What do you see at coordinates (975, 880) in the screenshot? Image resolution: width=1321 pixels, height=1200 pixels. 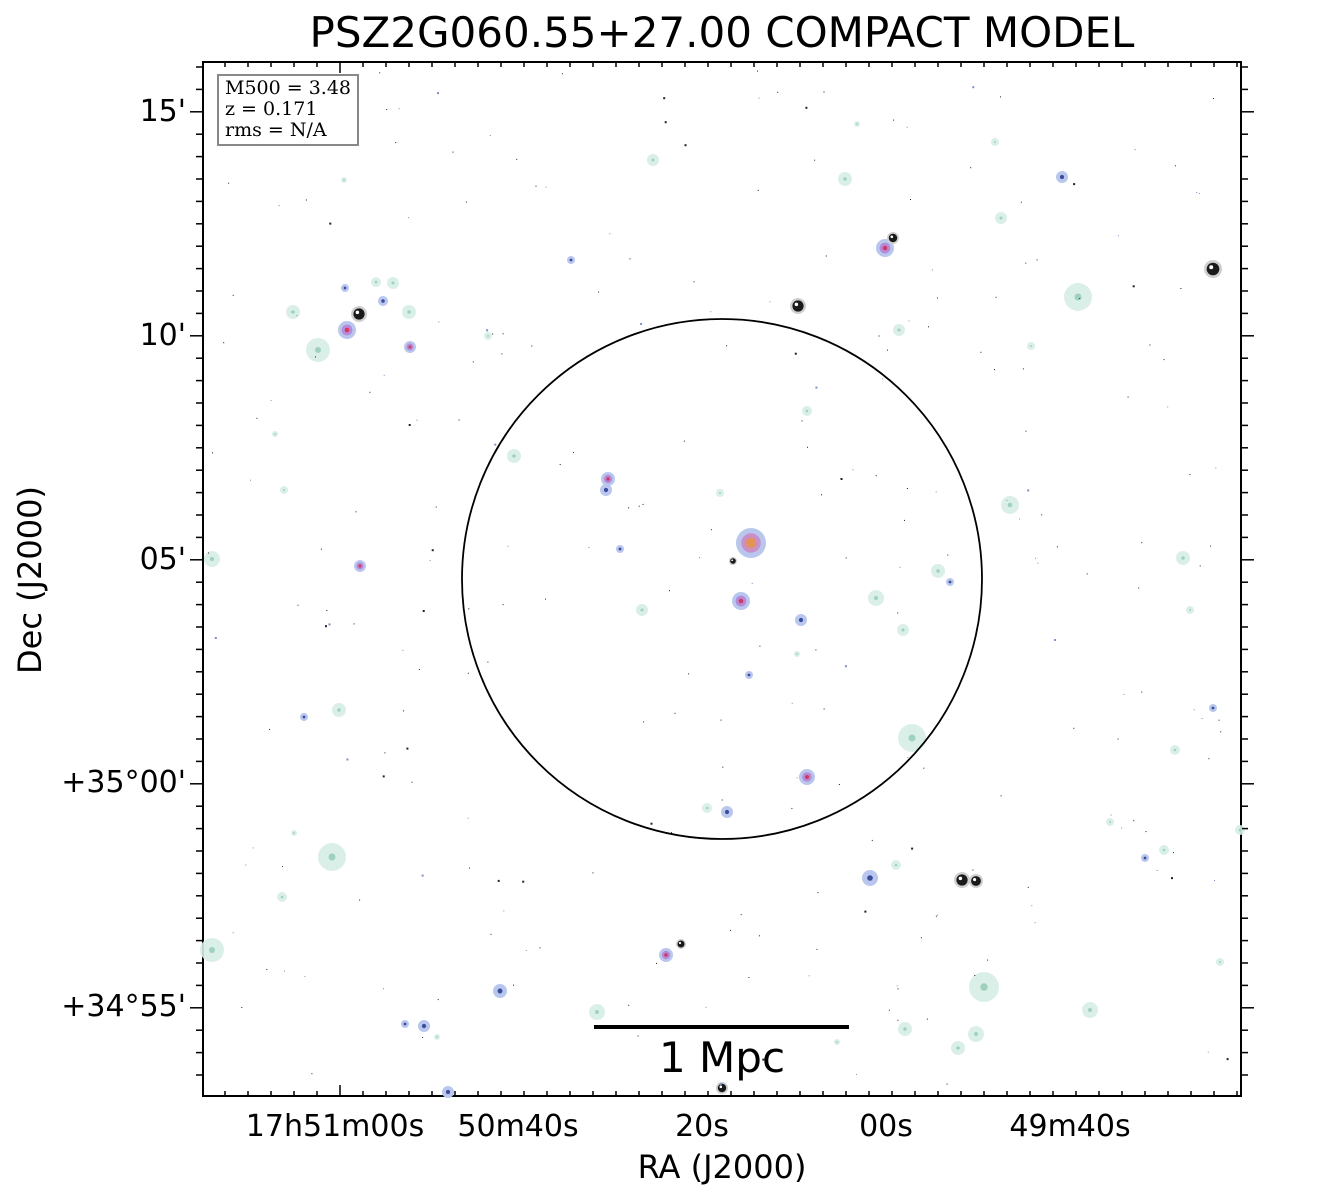 I see `saturated-source-speck` at bounding box center [975, 880].